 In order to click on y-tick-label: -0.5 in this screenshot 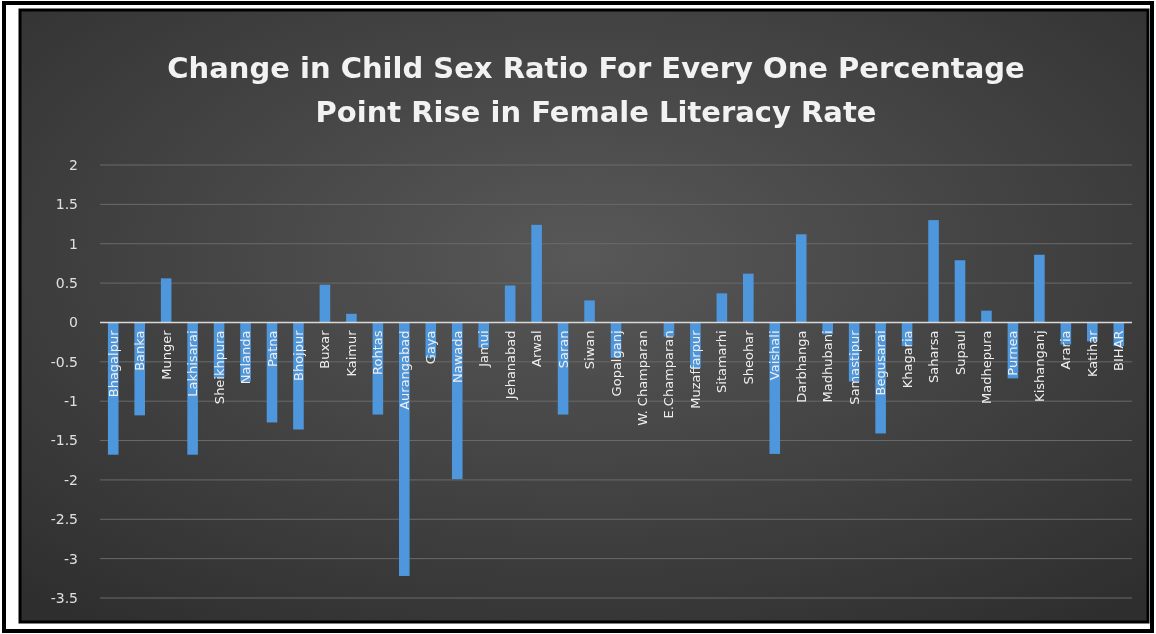, I will do `click(64, 361)`.